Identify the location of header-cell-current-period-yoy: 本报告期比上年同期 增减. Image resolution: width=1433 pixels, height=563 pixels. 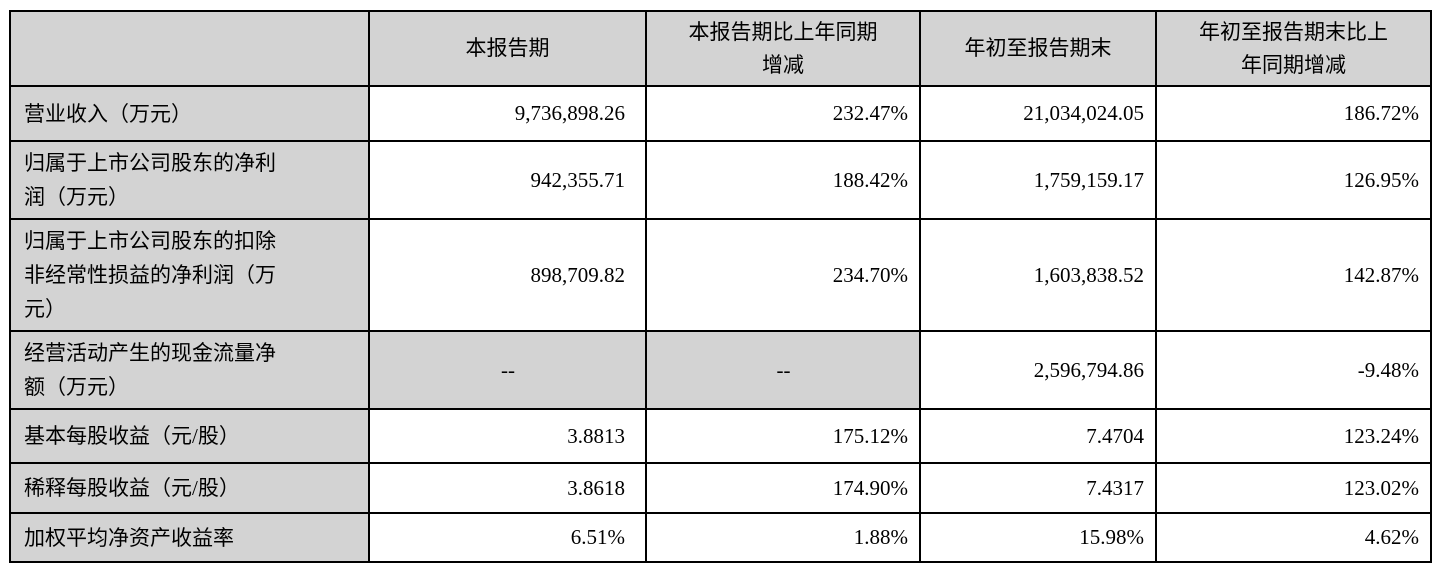
(783, 48).